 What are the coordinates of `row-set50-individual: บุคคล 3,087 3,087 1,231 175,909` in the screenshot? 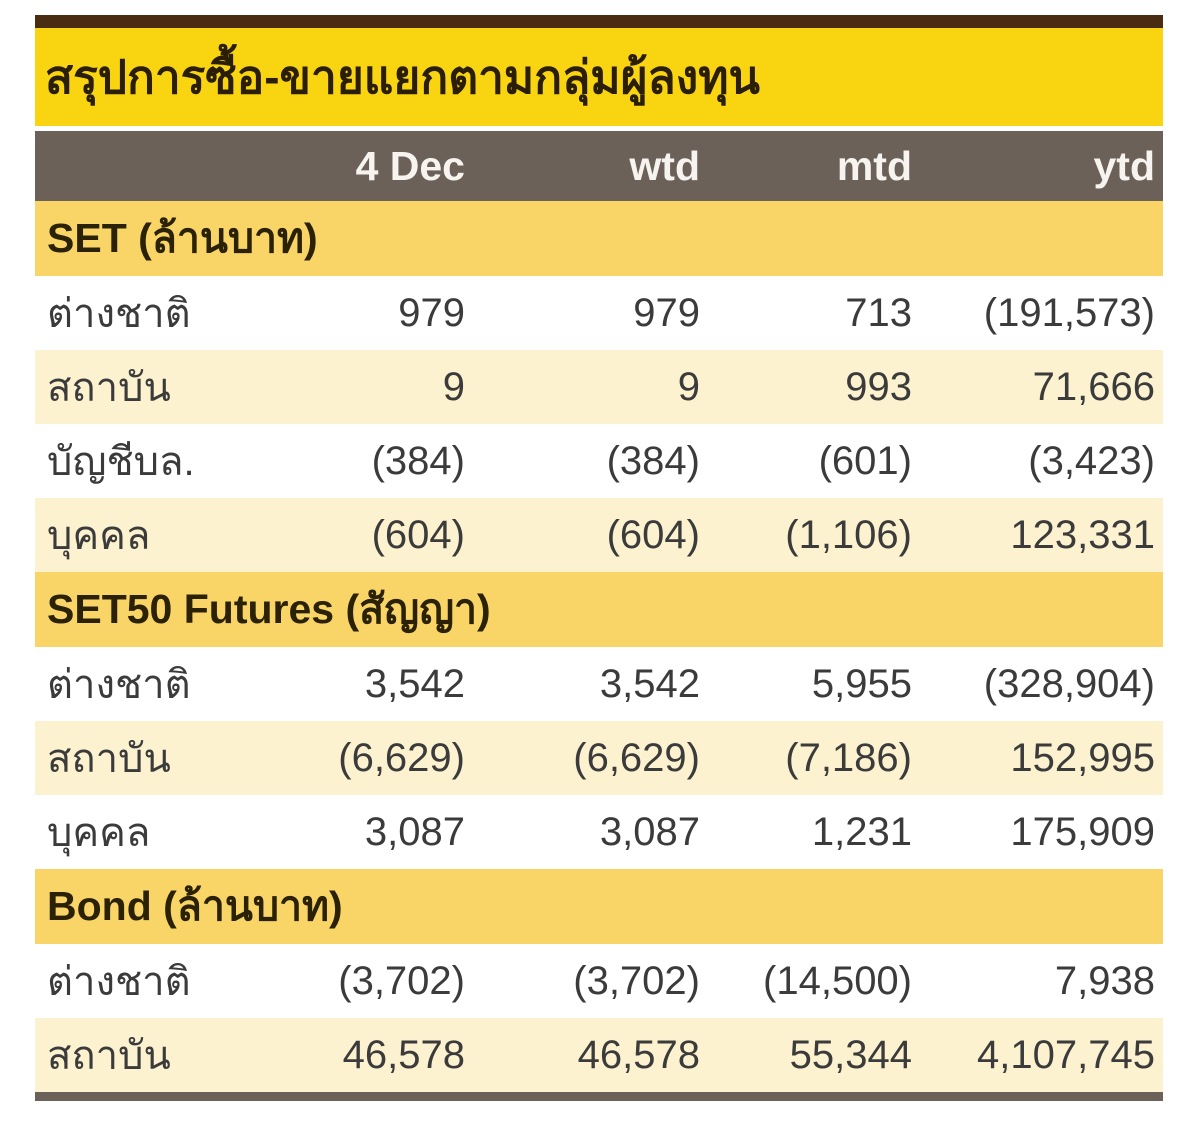 It's located at (599, 832).